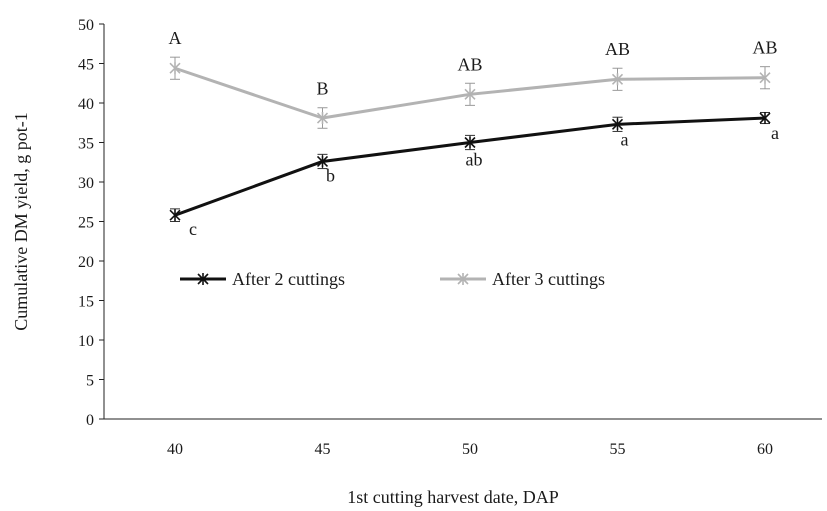 Image resolution: width=827 pixels, height=511 pixels. Describe the element at coordinates (86, 144) in the screenshot. I see `y-tick-label: 35` at that location.